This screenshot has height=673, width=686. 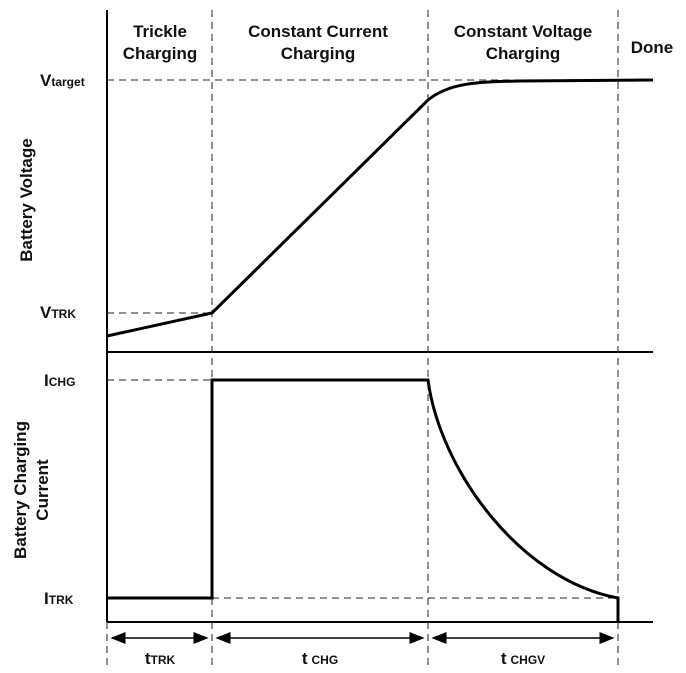 What do you see at coordinates (160, 658) in the screenshot?
I see `duration-label: tTRK` at bounding box center [160, 658].